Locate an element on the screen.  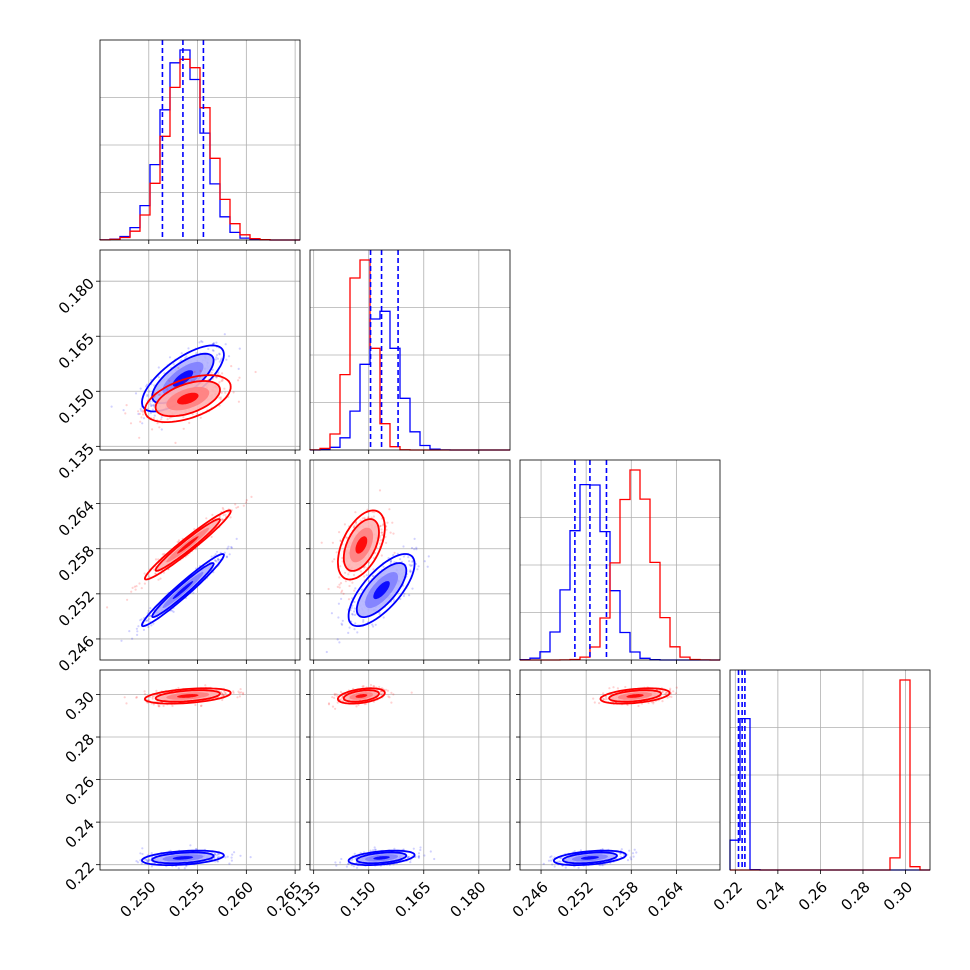
y-tick-label-3-3: 0.28 is located at coordinates (80, 748).